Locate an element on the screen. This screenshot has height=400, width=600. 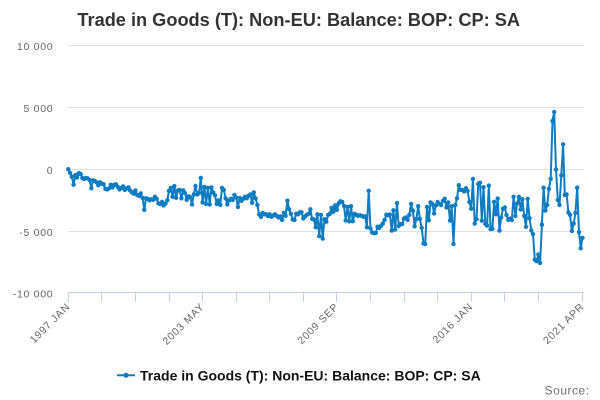
svg-text: 0 is located at coordinates (50, 171).